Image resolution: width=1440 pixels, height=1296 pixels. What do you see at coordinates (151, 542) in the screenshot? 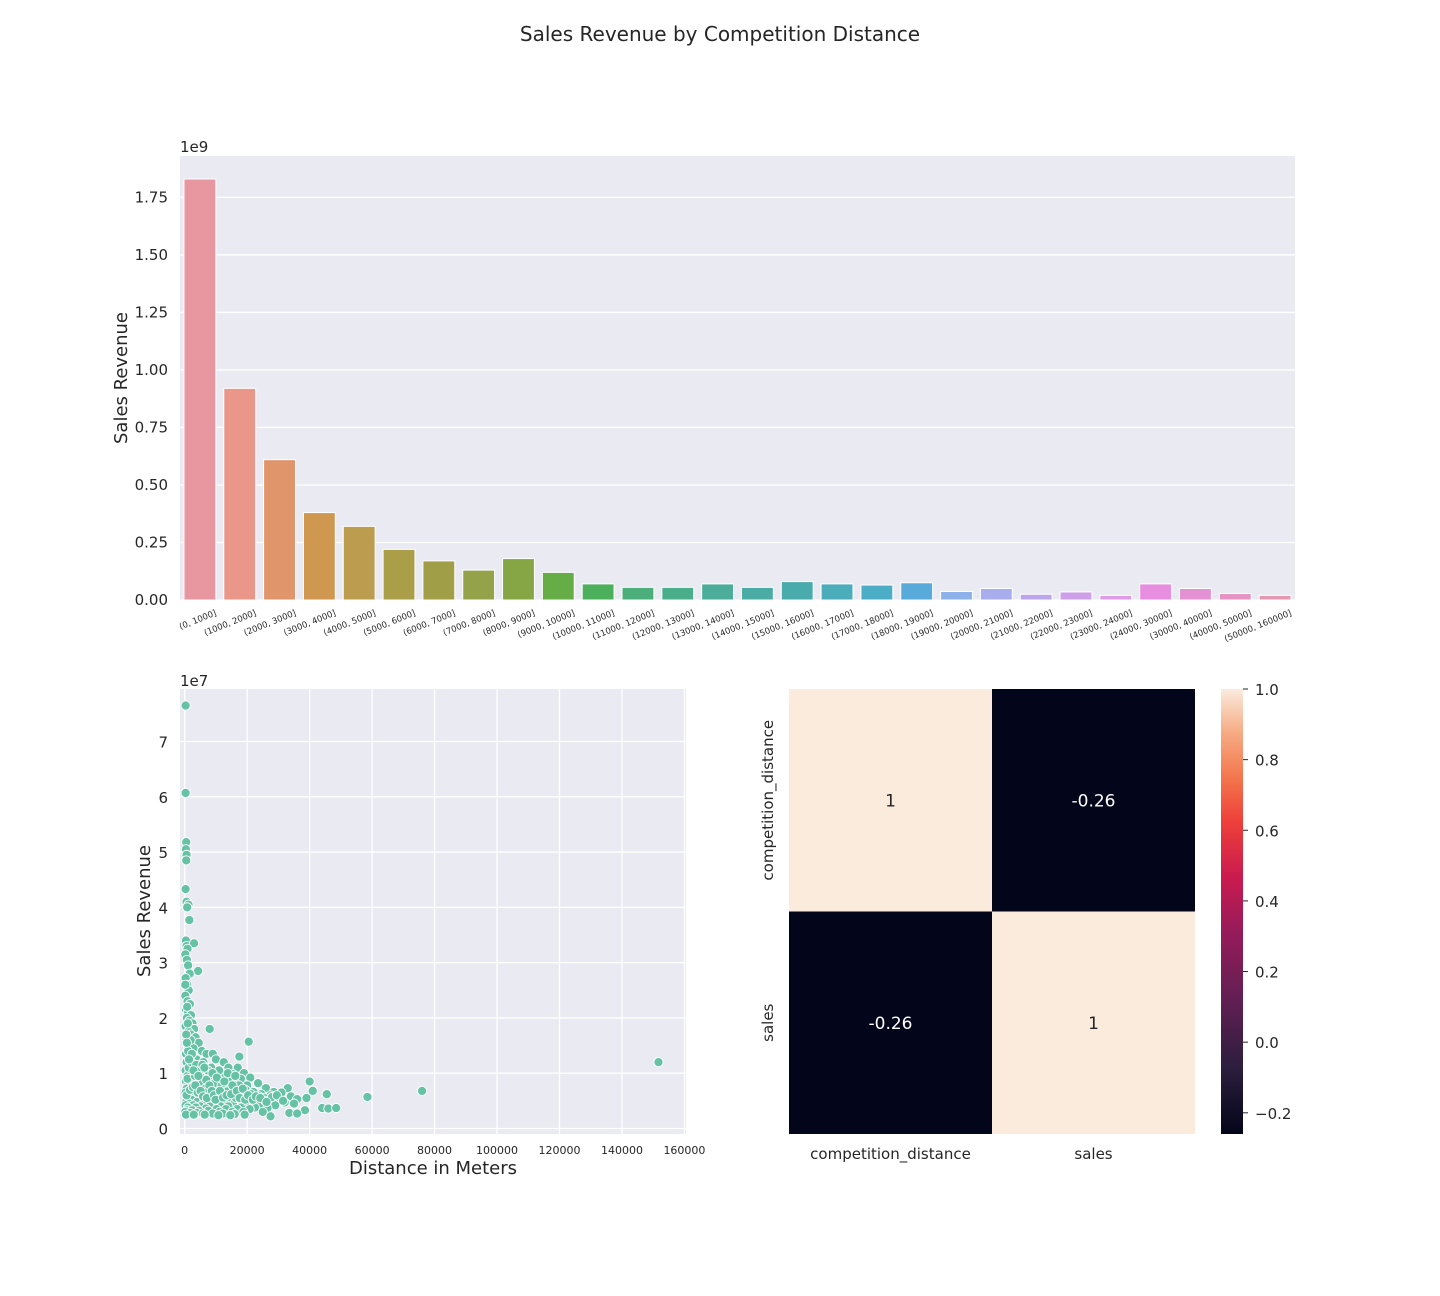
I see `bar-ytick-label: 0.25` at bounding box center [151, 542].